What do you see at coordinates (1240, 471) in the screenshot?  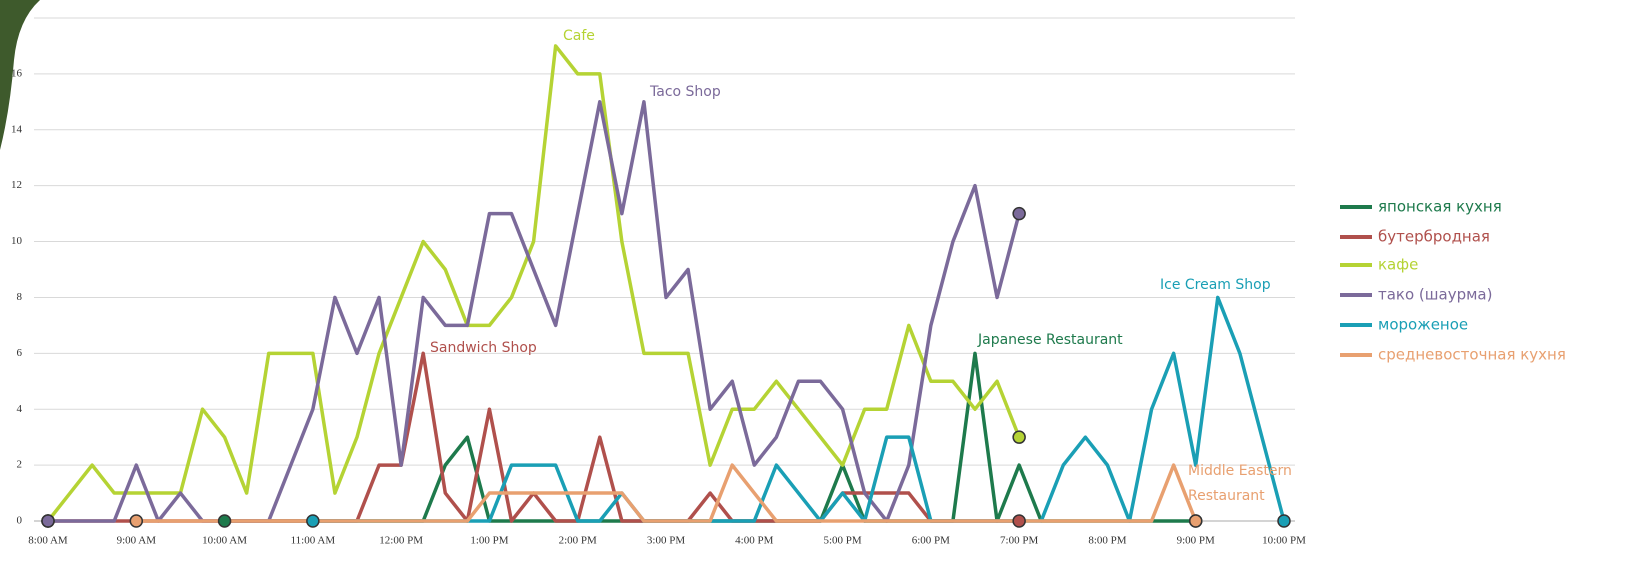 I see `annotation: Middle Eastern` at bounding box center [1240, 471].